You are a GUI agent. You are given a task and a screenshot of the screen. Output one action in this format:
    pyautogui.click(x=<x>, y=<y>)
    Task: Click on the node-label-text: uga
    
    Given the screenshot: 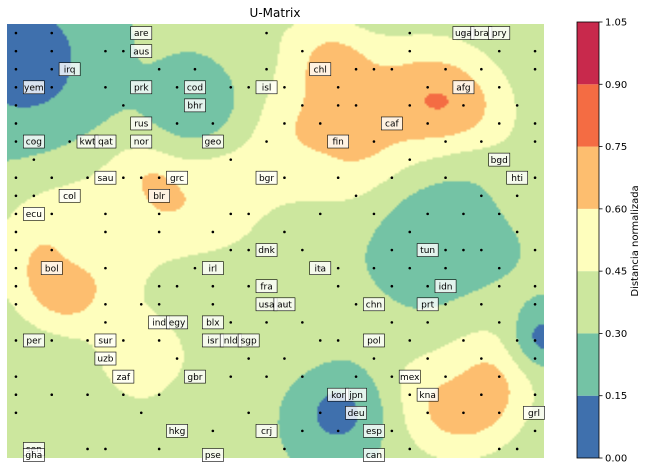 What is the action you would take?
    pyautogui.click(x=463, y=34)
    